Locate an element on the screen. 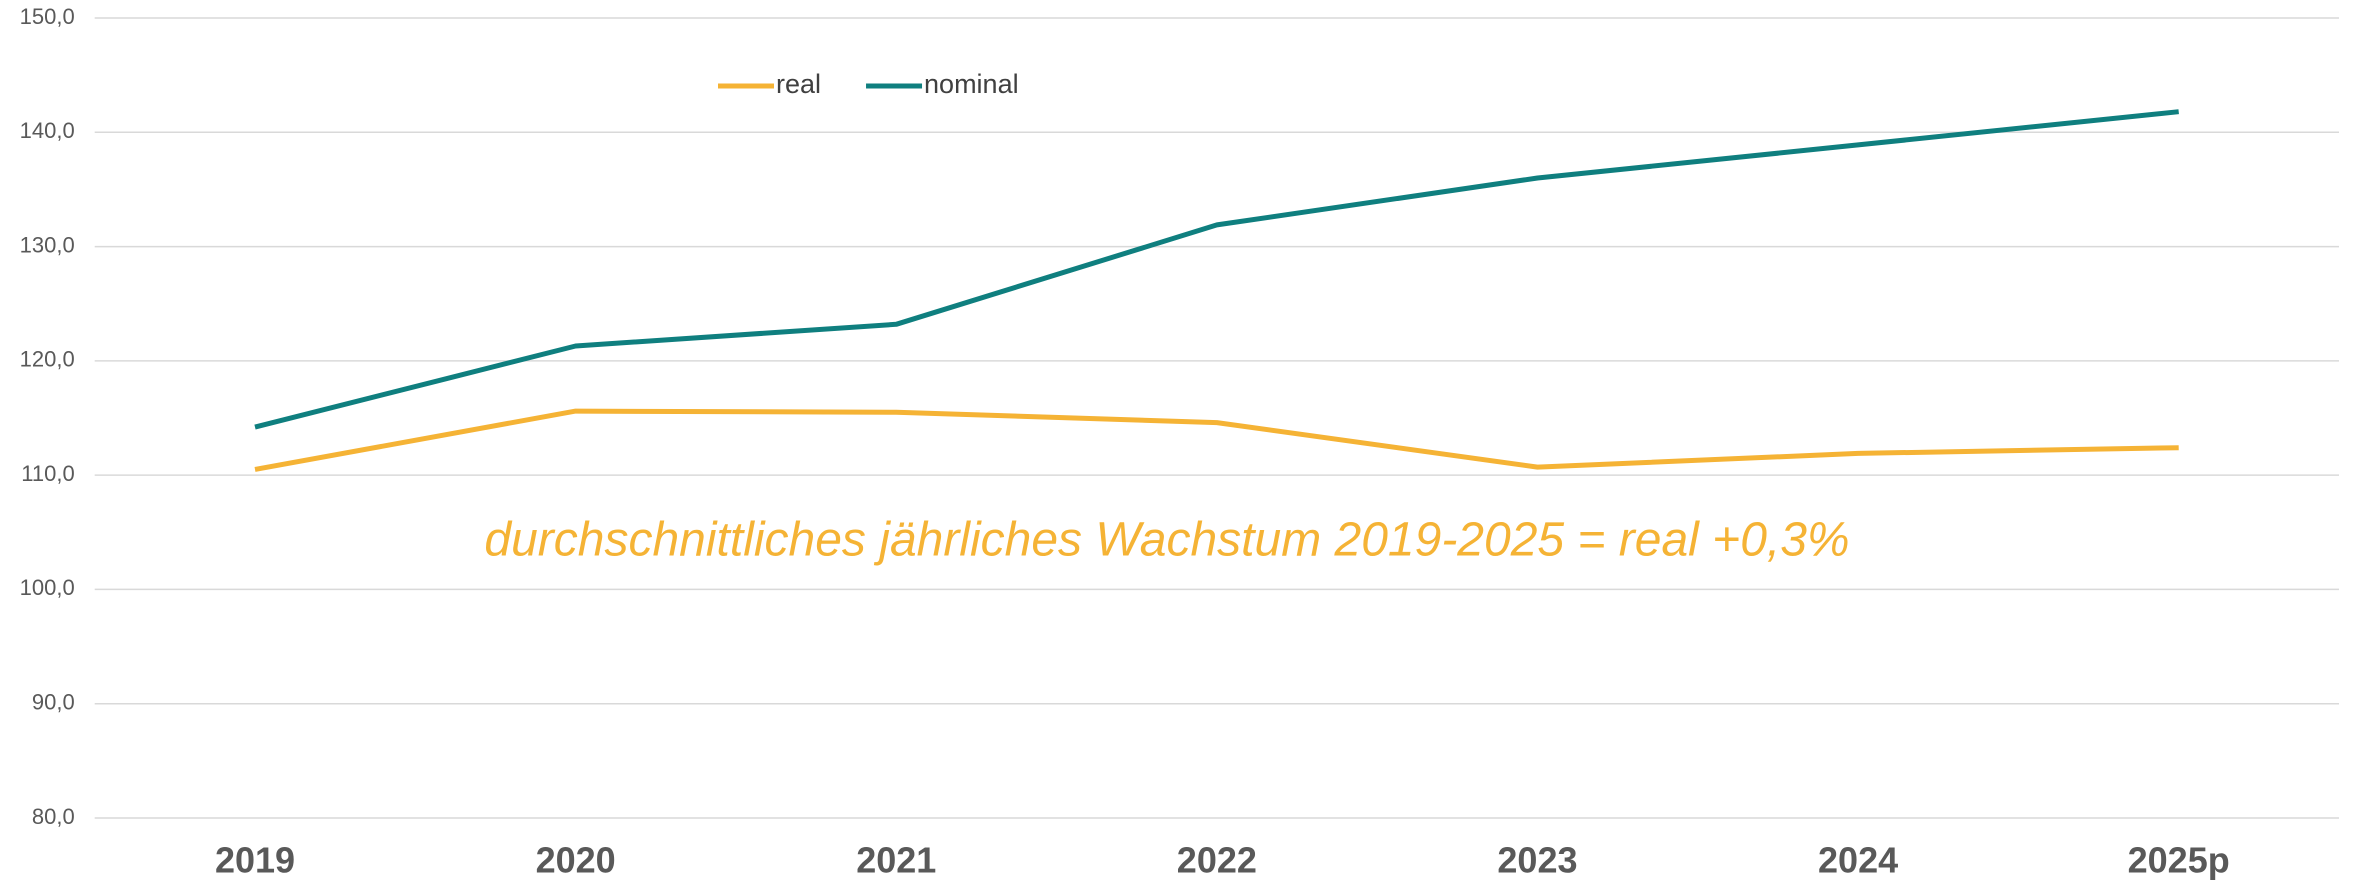  y-tick-label: 150,0 is located at coordinates (47, 16).